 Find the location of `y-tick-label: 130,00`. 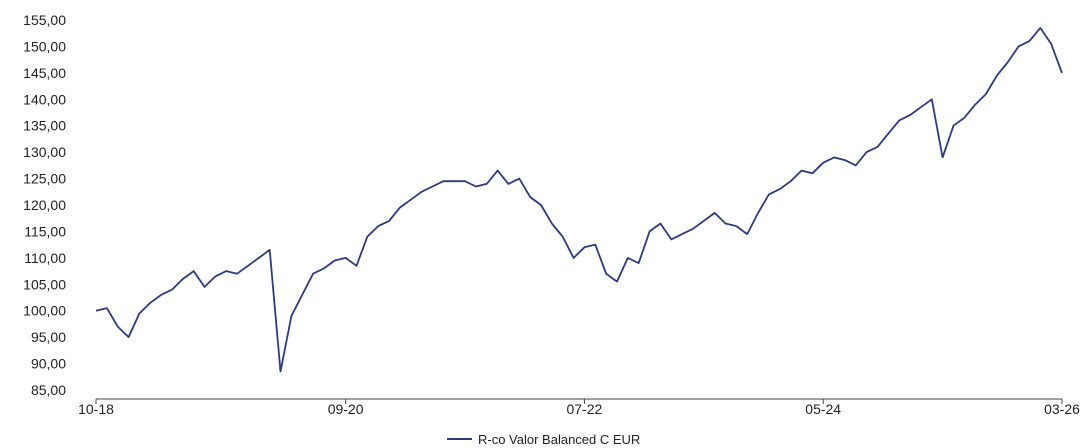

y-tick-label: 130,00 is located at coordinates (44, 152).